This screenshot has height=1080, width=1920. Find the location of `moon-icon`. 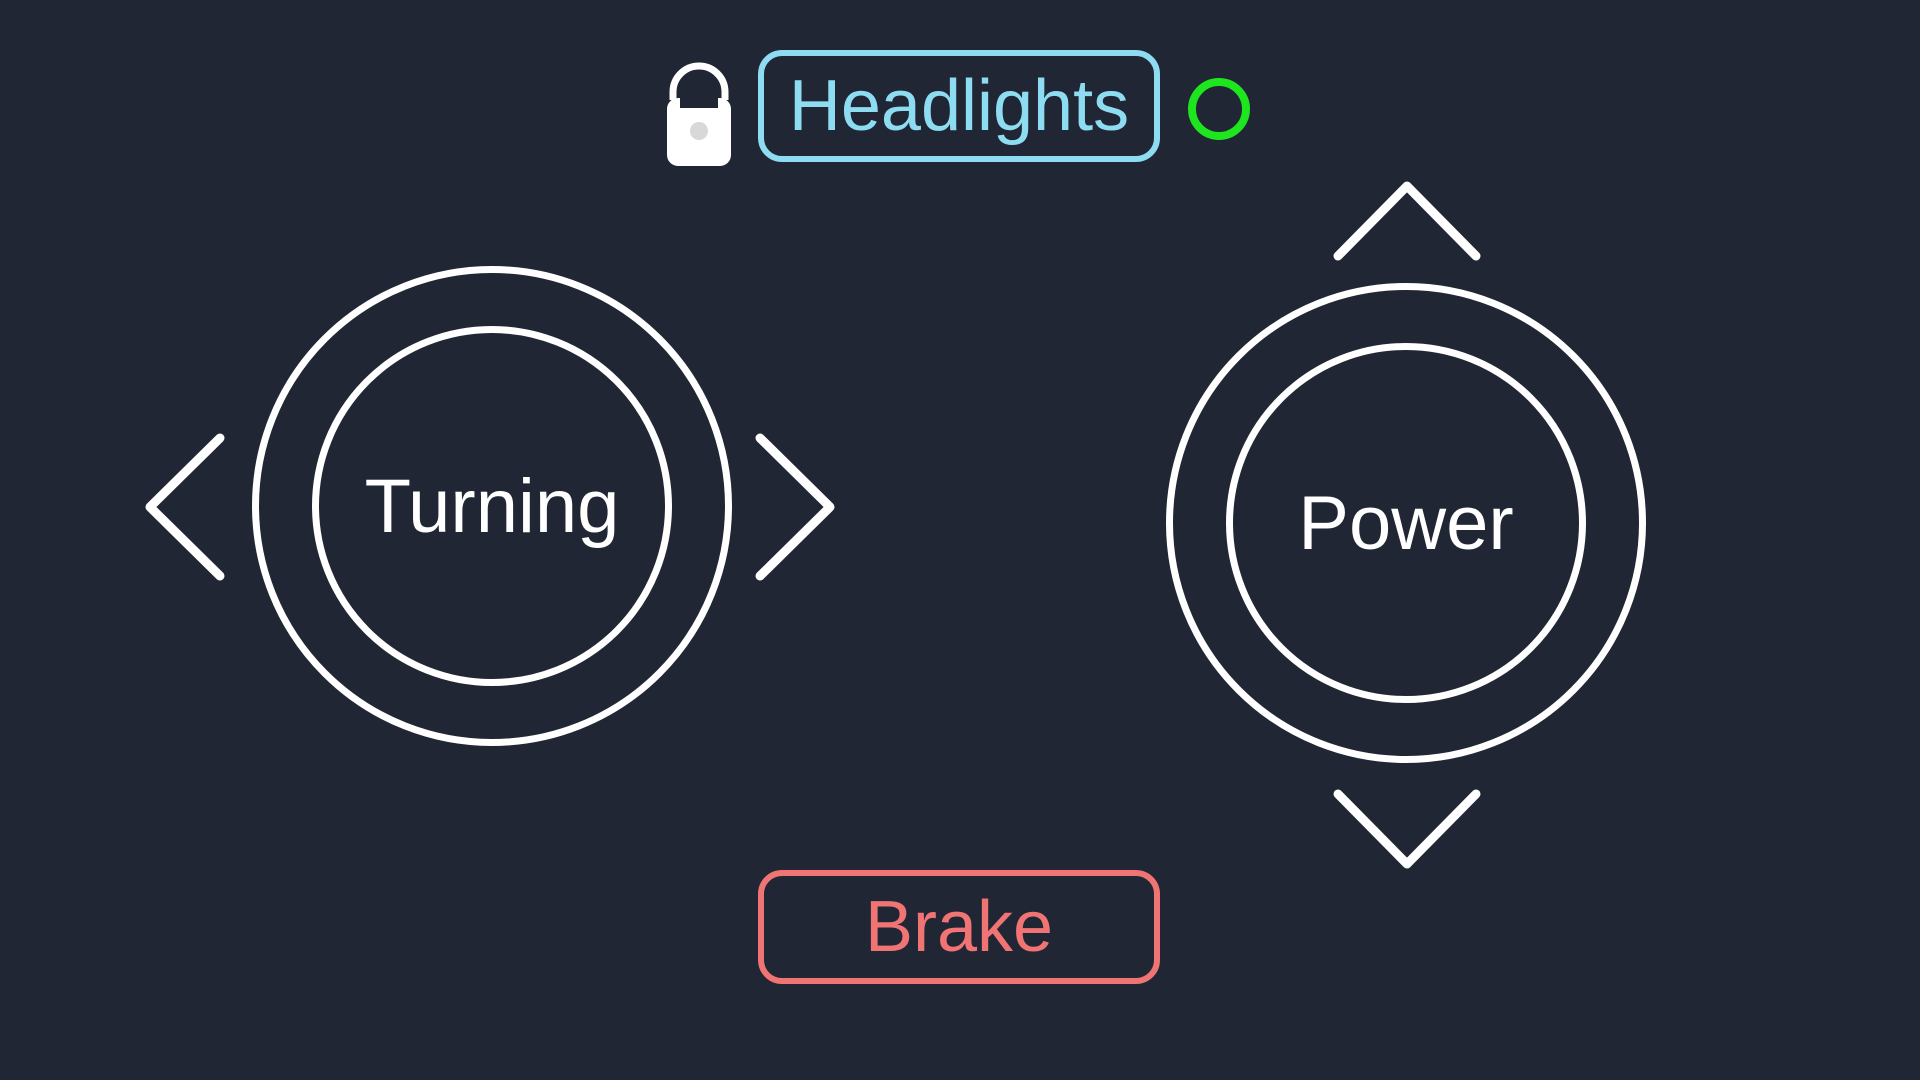

moon-icon is located at coordinates (1816, 67).